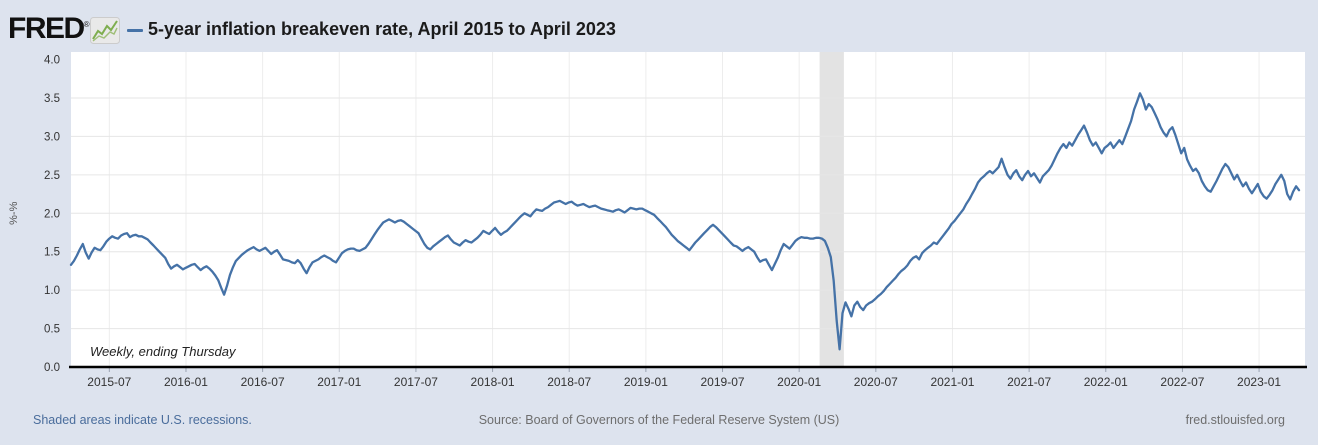 The image size is (1318, 445). I want to click on x-tick-label: 2023-01, so click(1259, 382).